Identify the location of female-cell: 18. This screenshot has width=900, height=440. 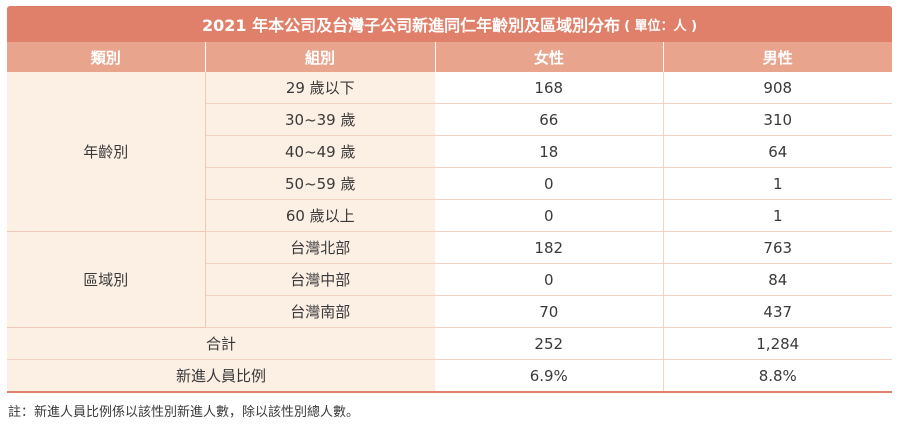
(549, 151).